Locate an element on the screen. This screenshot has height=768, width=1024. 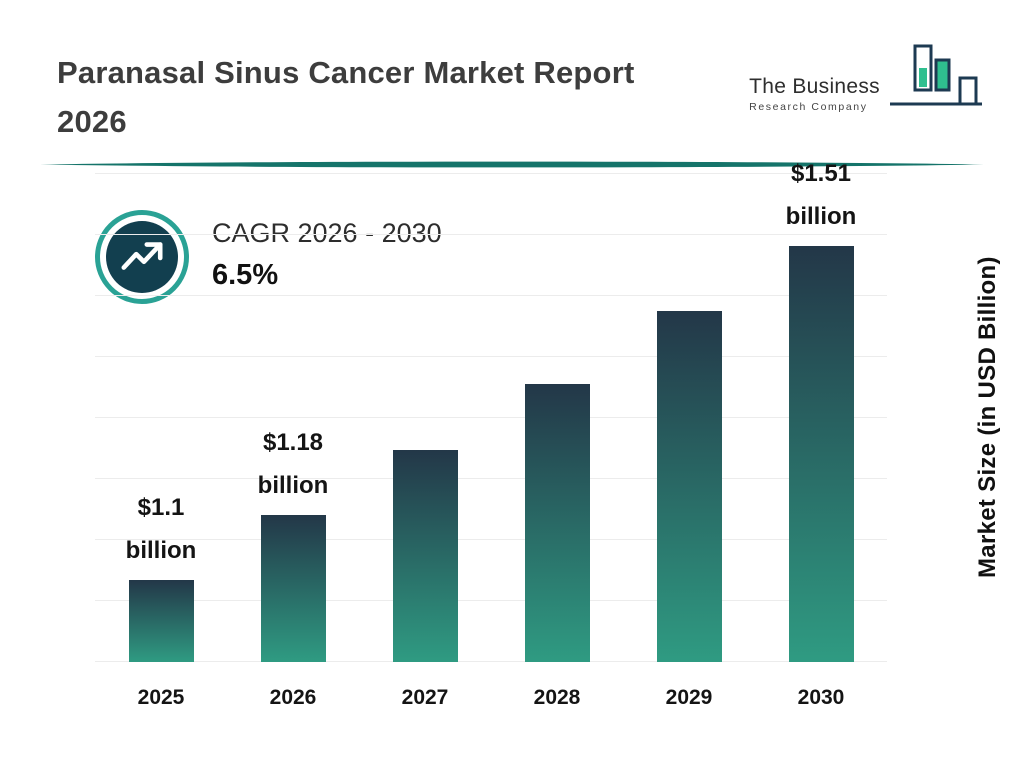
bar-slot: 2028 is located at coordinates (557, 440).